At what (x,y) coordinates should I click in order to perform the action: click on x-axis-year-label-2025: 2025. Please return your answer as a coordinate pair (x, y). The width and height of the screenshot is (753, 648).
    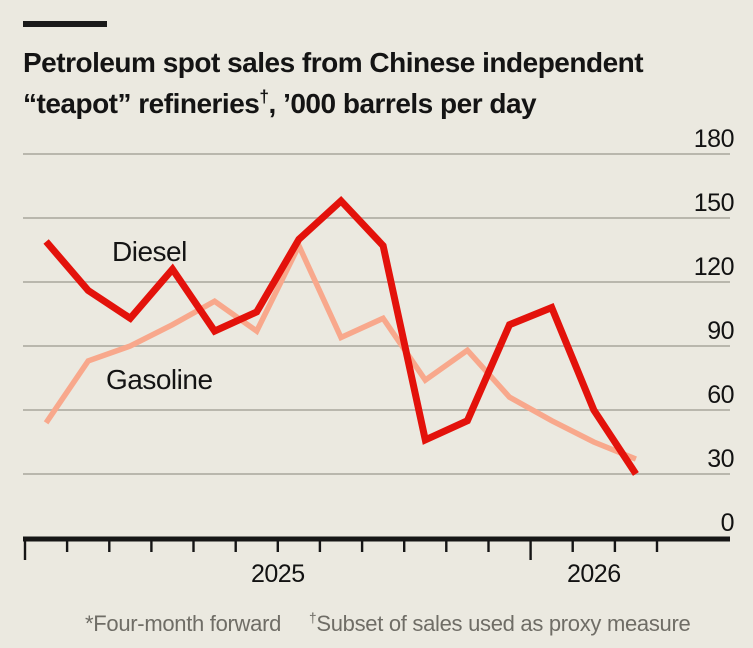
    Looking at the image, I should click on (278, 574).